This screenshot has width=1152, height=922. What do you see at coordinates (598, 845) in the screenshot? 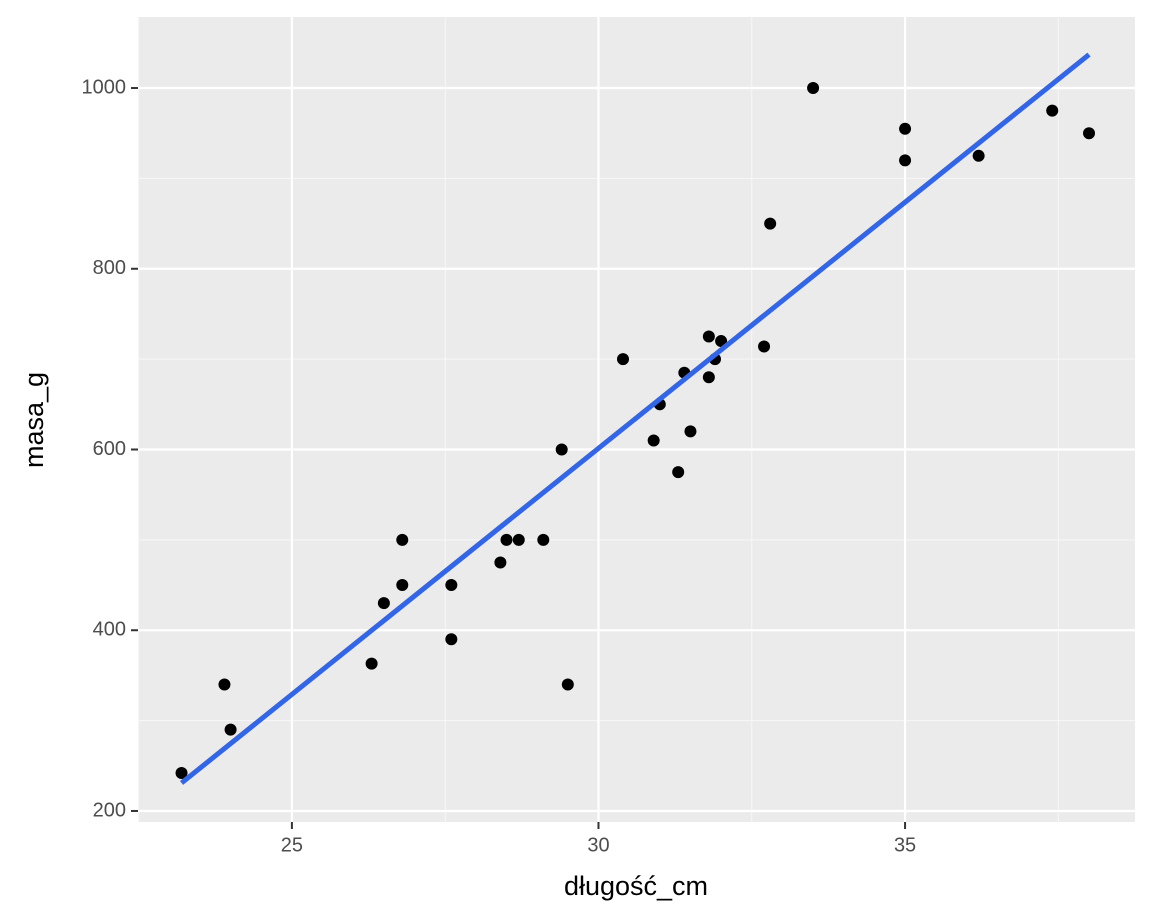
I see `x-tick-label: 30` at bounding box center [598, 845].